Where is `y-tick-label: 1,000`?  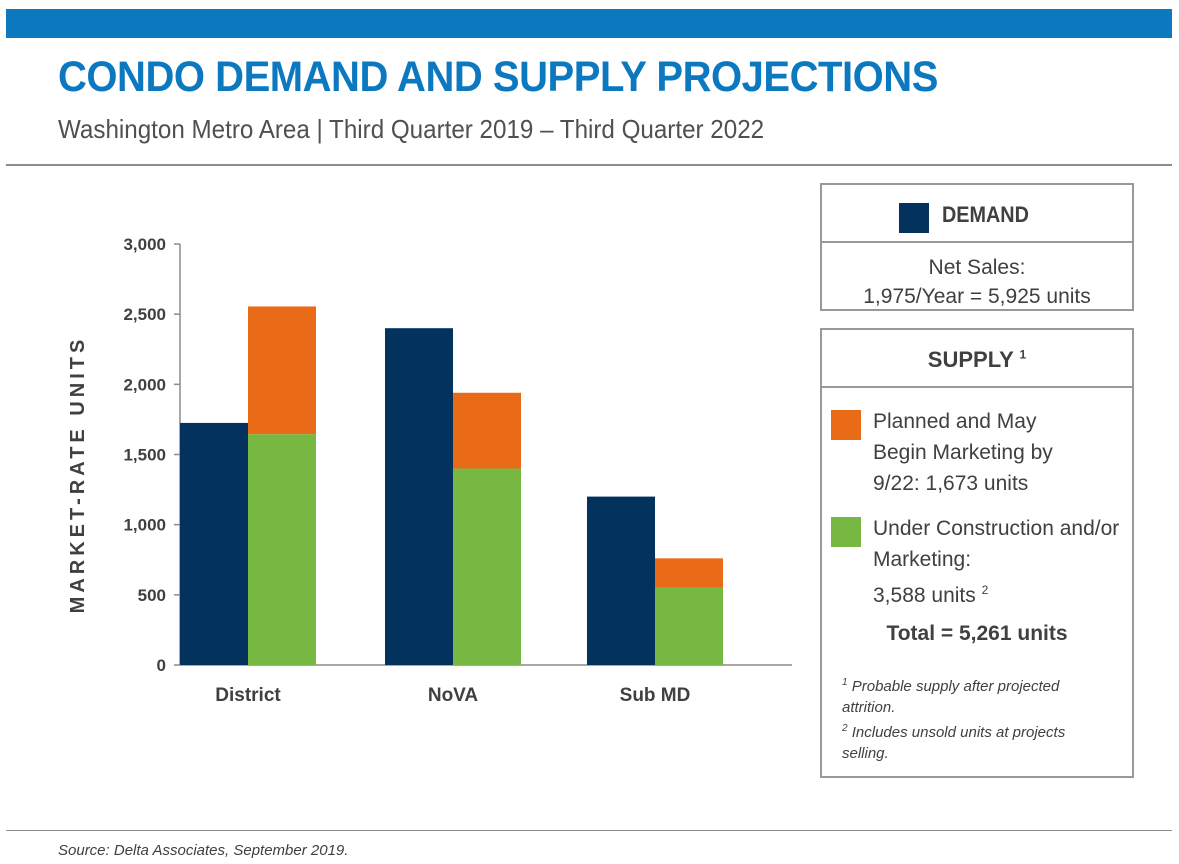
y-tick-label: 1,000 is located at coordinates (144, 525).